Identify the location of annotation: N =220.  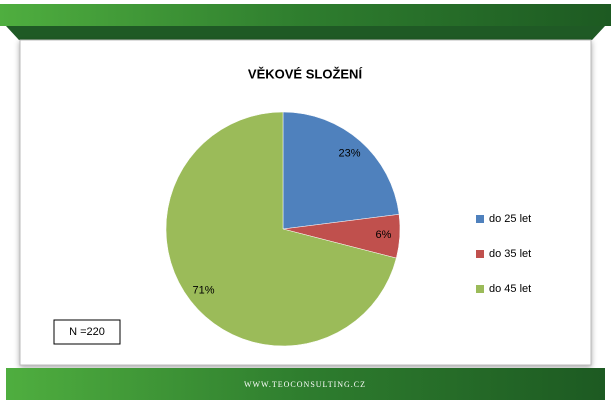
(87, 332).